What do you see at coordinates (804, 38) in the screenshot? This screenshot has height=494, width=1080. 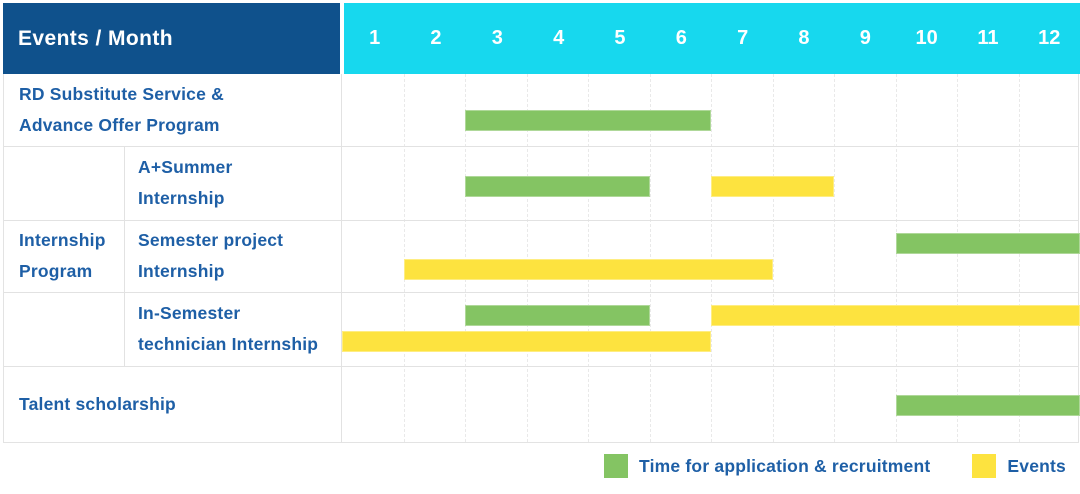 I see `month-label-8: 8` at bounding box center [804, 38].